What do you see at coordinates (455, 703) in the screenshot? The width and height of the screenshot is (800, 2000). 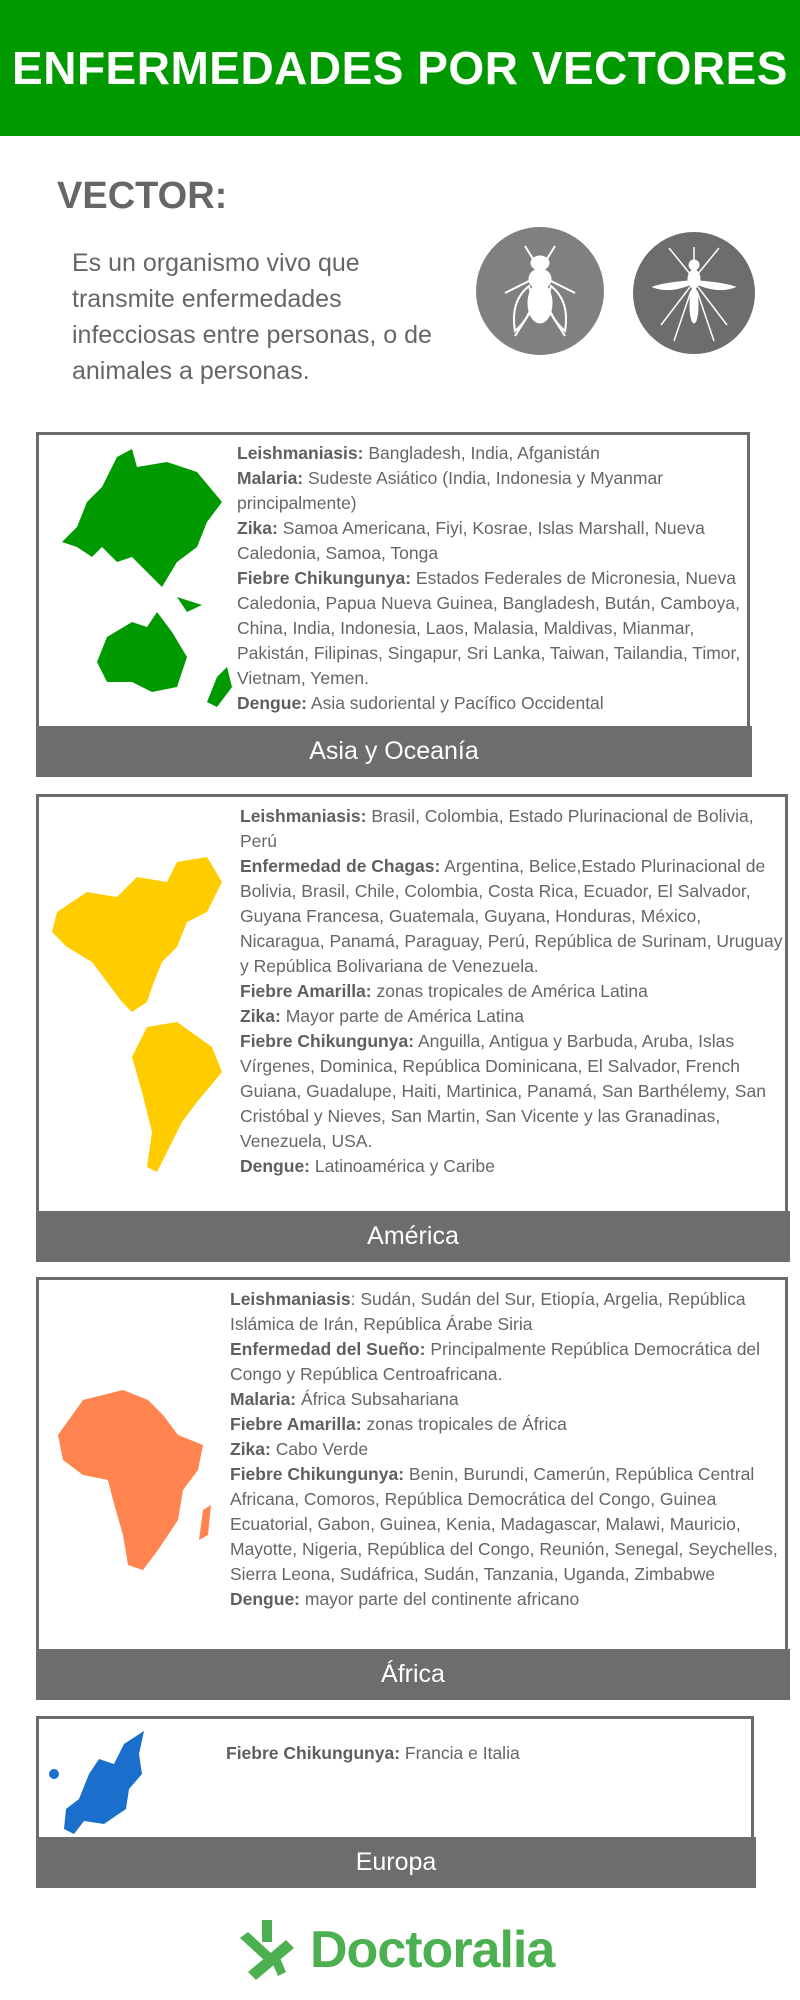 I see `disease-locations: Asia sudoriental y Pacífico Occidental` at bounding box center [455, 703].